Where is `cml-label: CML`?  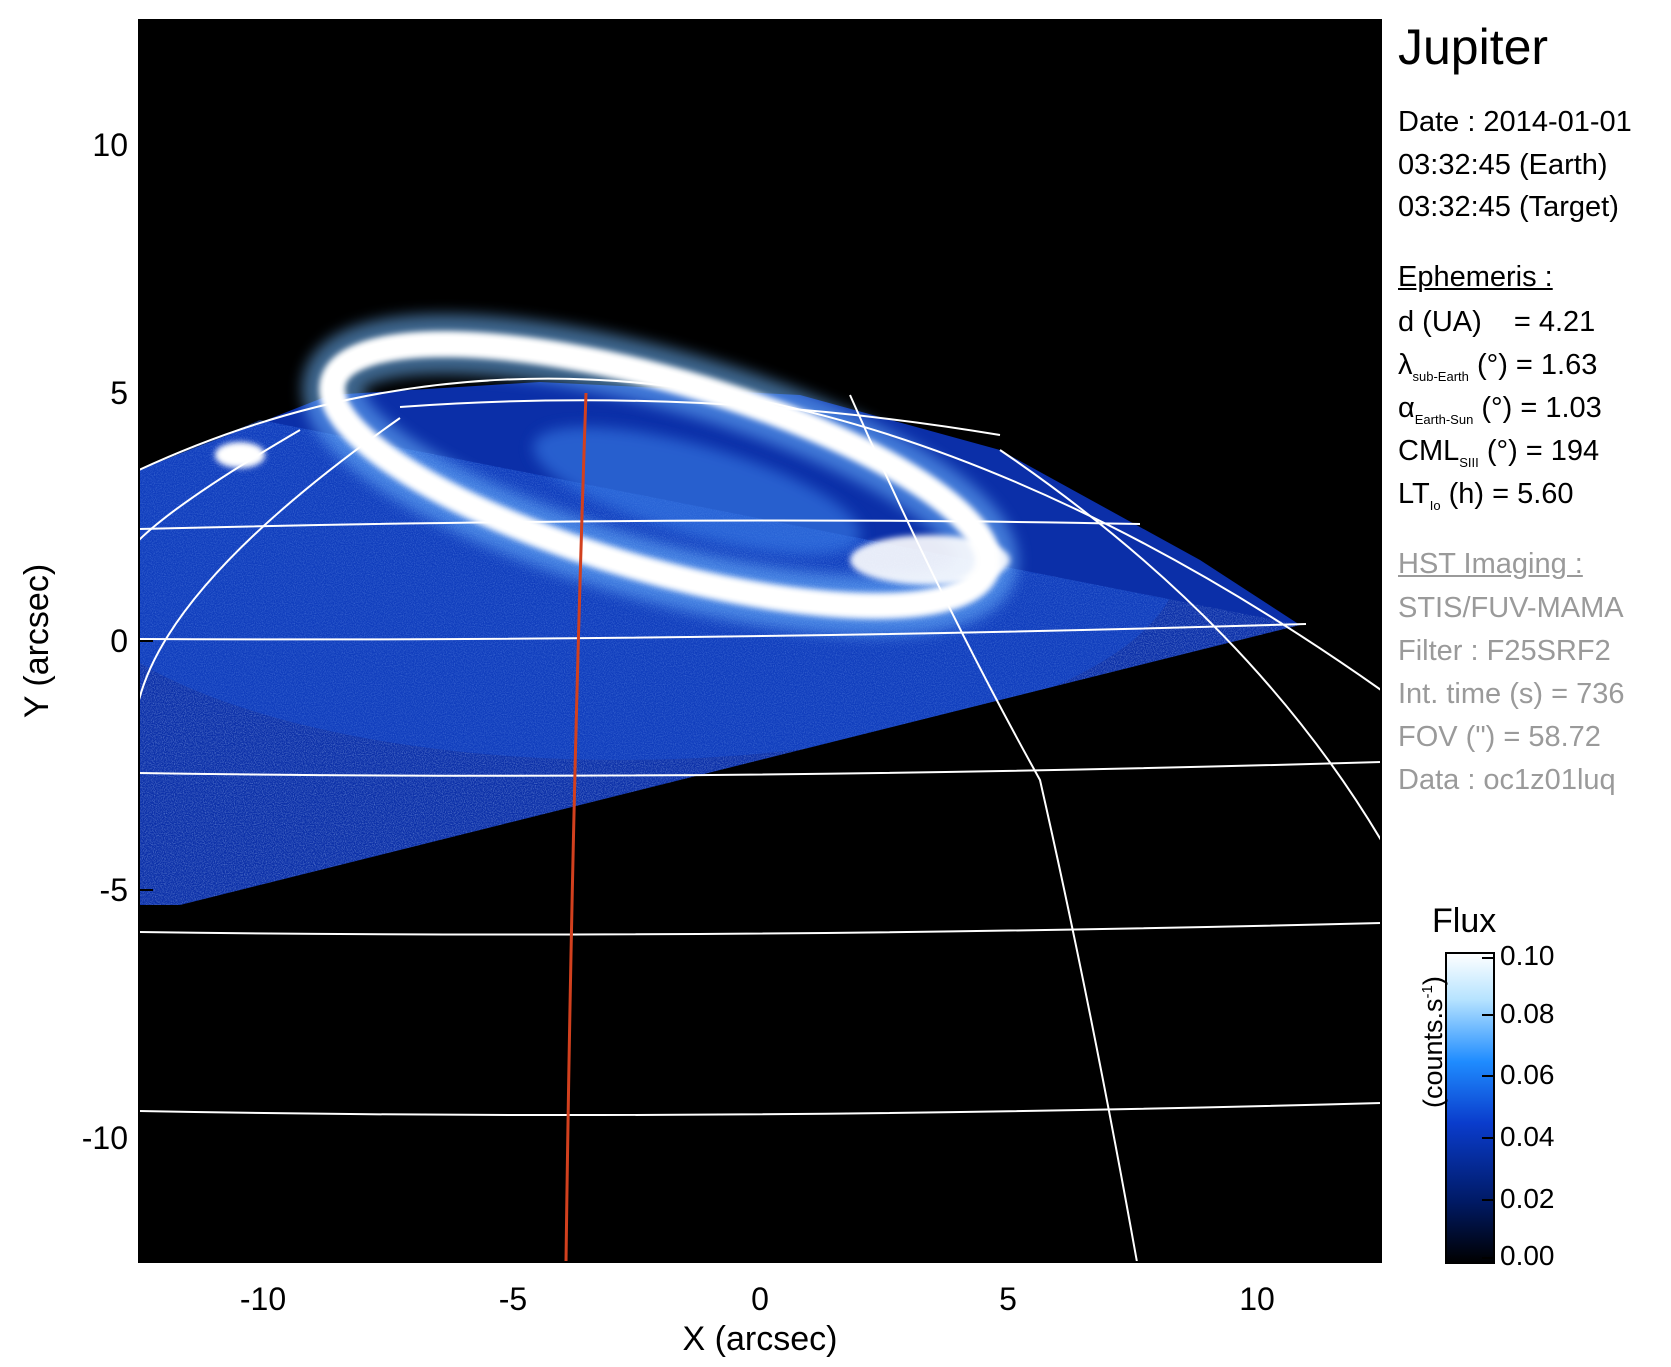 cml-label: CML is located at coordinates (1429, 451).